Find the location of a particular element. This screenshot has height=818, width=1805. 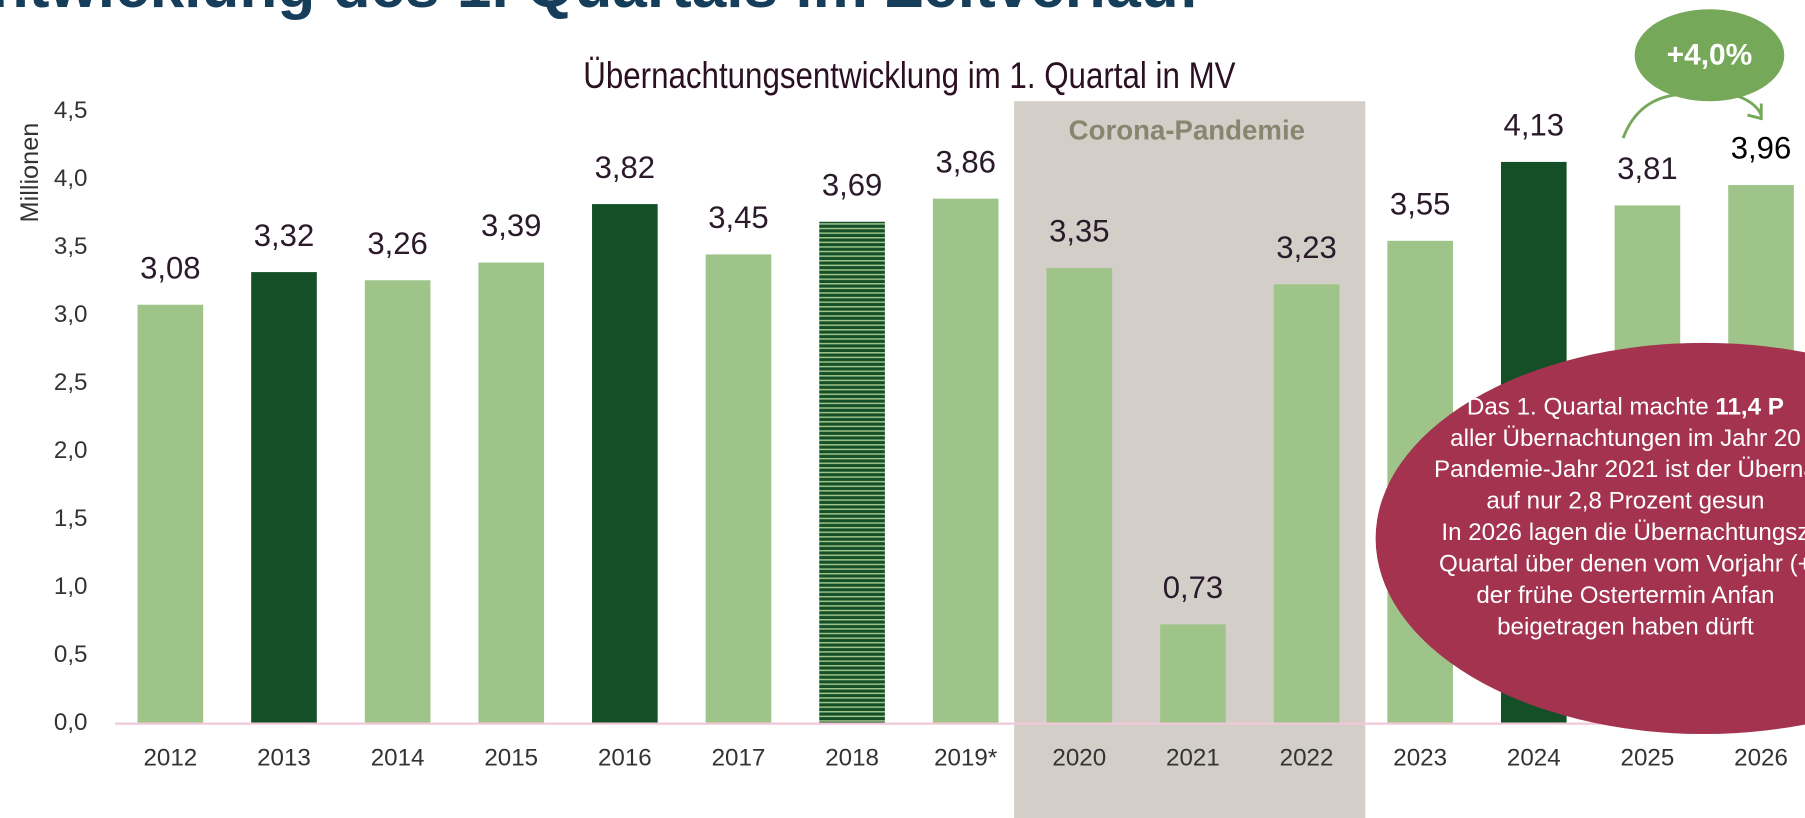

change-bubble is located at coordinates (1709, 55).